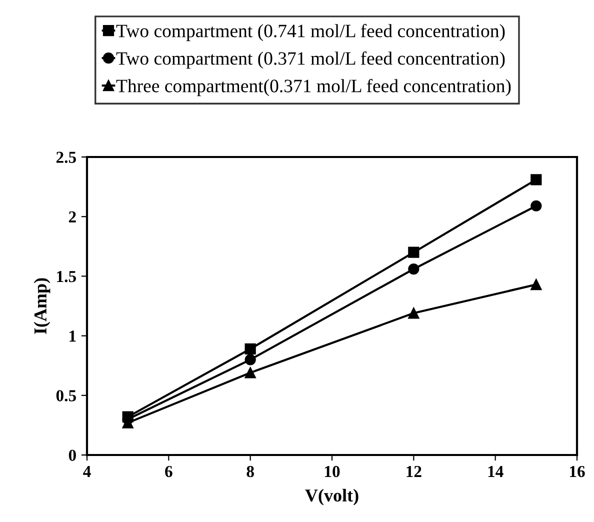 The height and width of the screenshot is (522, 594). What do you see at coordinates (66, 158) in the screenshot?
I see `y-tick-label: 2.5` at bounding box center [66, 158].